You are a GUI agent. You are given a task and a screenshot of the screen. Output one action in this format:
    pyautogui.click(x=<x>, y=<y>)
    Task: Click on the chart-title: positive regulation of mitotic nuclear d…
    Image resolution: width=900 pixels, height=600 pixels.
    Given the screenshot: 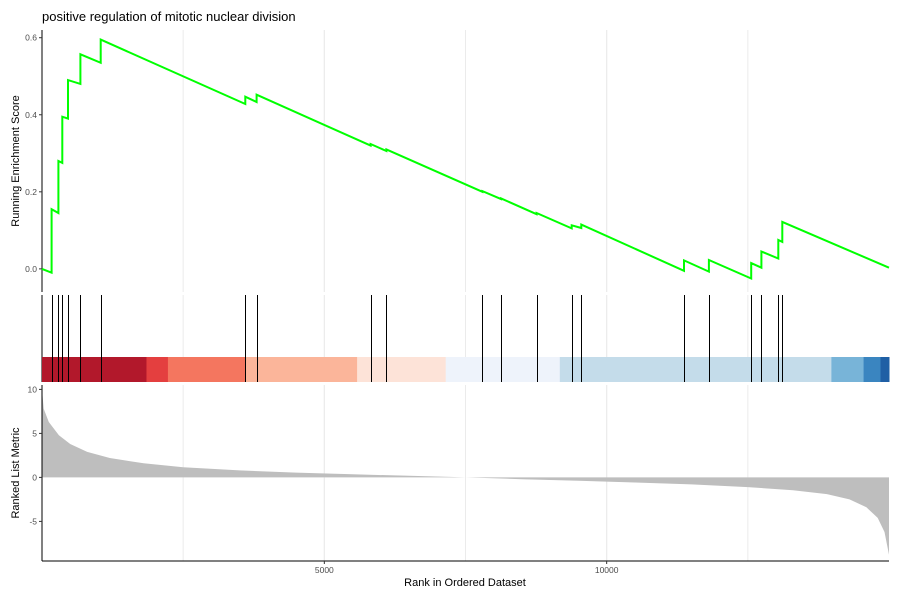 What is the action you would take?
    pyautogui.click(x=169, y=16)
    